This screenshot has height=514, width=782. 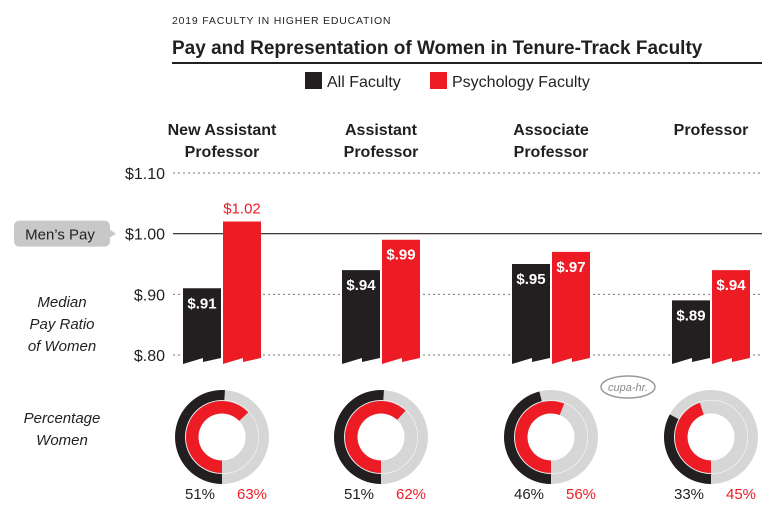 What do you see at coordinates (61, 324) in the screenshot?
I see `y-axis-label: Pay Ratio` at bounding box center [61, 324].